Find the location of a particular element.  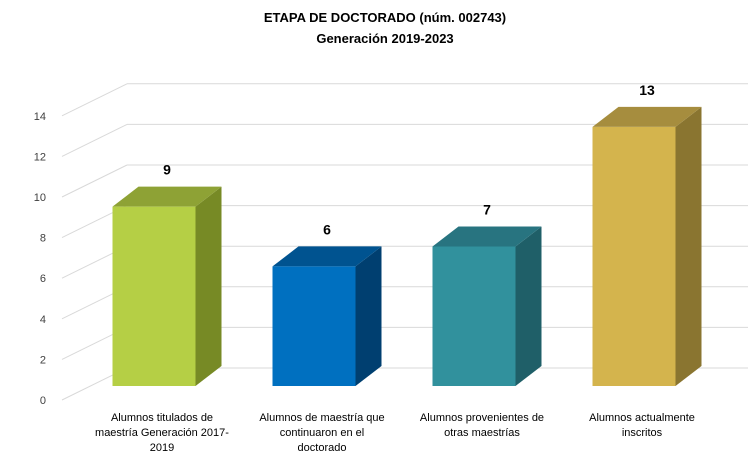

y-tick-label: 14 is located at coordinates (40, 117).